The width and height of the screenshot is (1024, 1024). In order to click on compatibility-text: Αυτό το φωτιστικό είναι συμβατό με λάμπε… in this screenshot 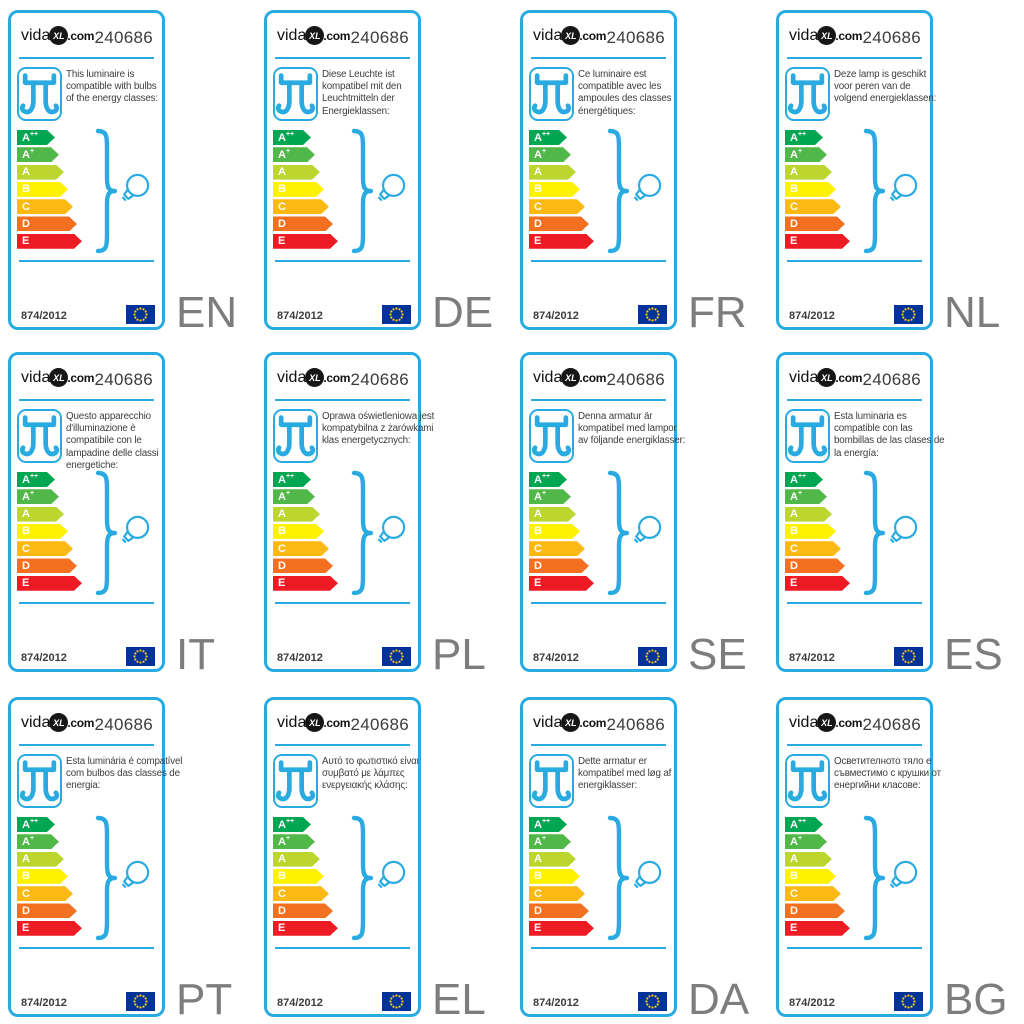, I will do `click(370, 774)`.